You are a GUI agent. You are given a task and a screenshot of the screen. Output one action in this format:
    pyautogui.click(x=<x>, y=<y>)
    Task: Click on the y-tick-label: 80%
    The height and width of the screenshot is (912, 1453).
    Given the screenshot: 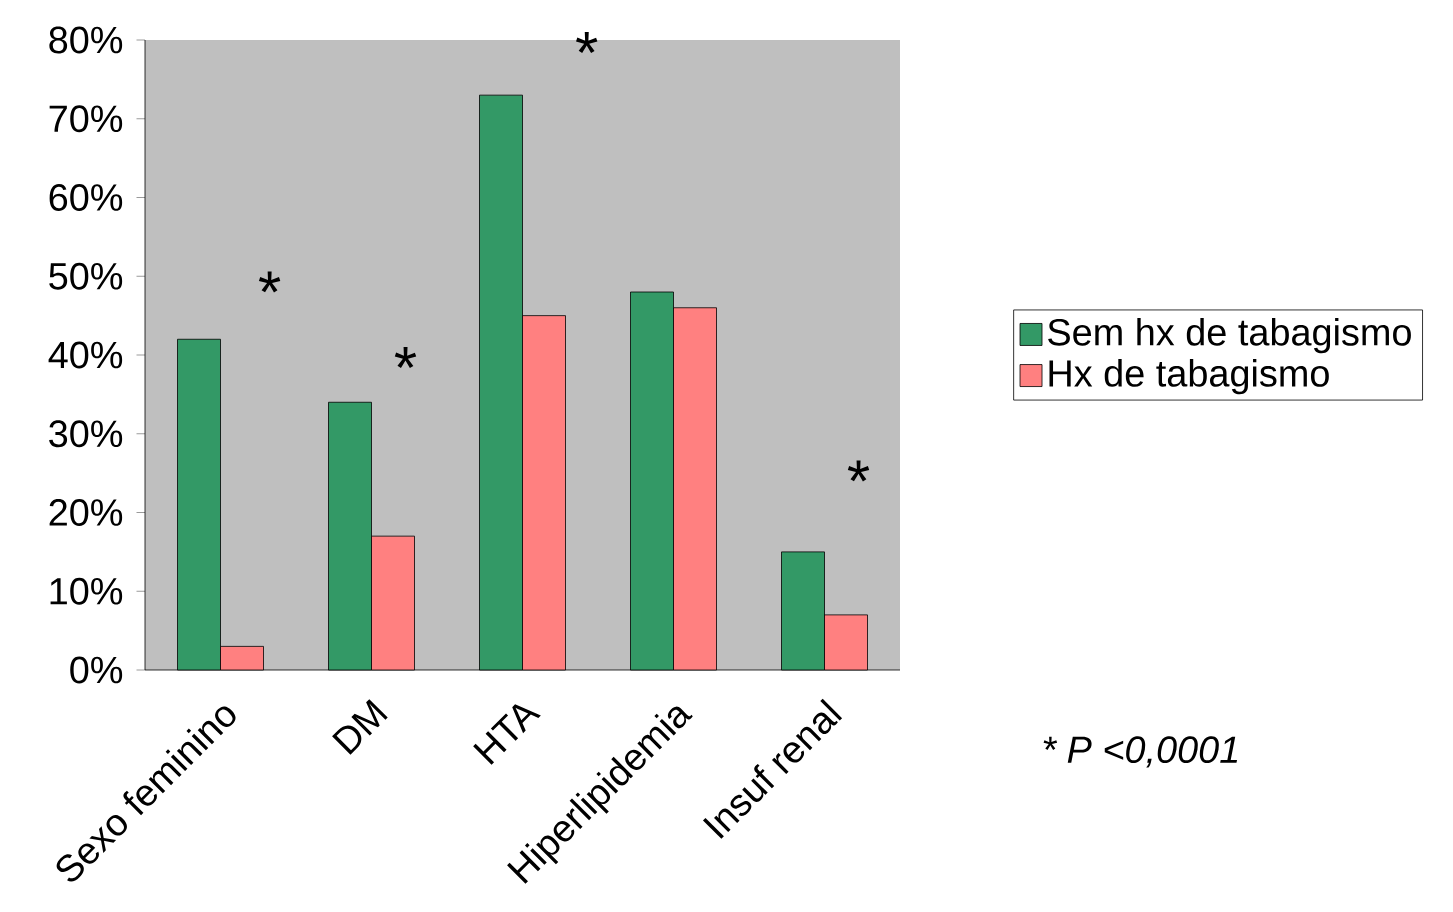 What is the action you would take?
    pyautogui.click(x=86, y=40)
    